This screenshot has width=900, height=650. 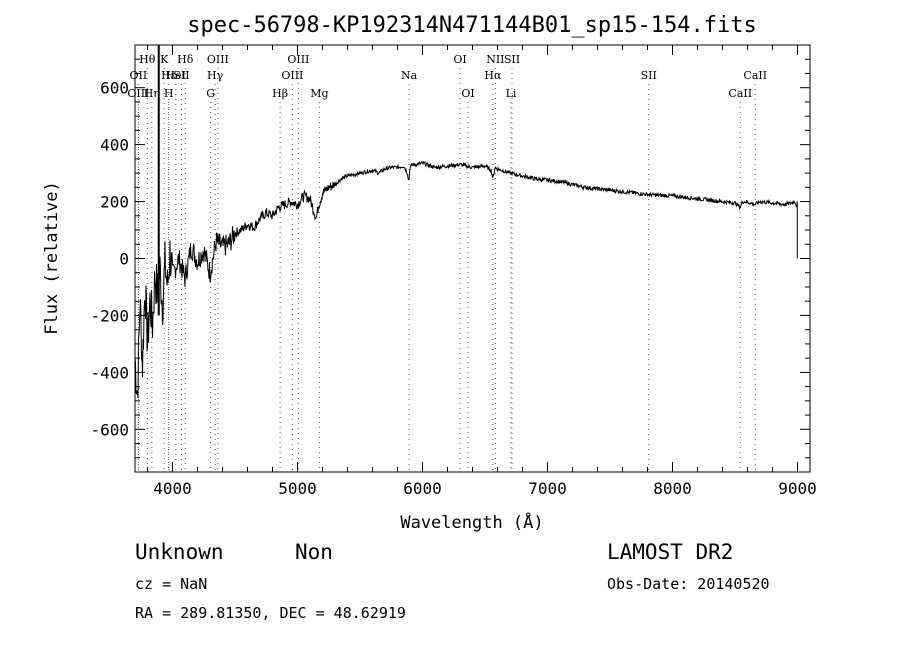 What do you see at coordinates (114, 202) in the screenshot?
I see `y-tick-label: 200` at bounding box center [114, 202].